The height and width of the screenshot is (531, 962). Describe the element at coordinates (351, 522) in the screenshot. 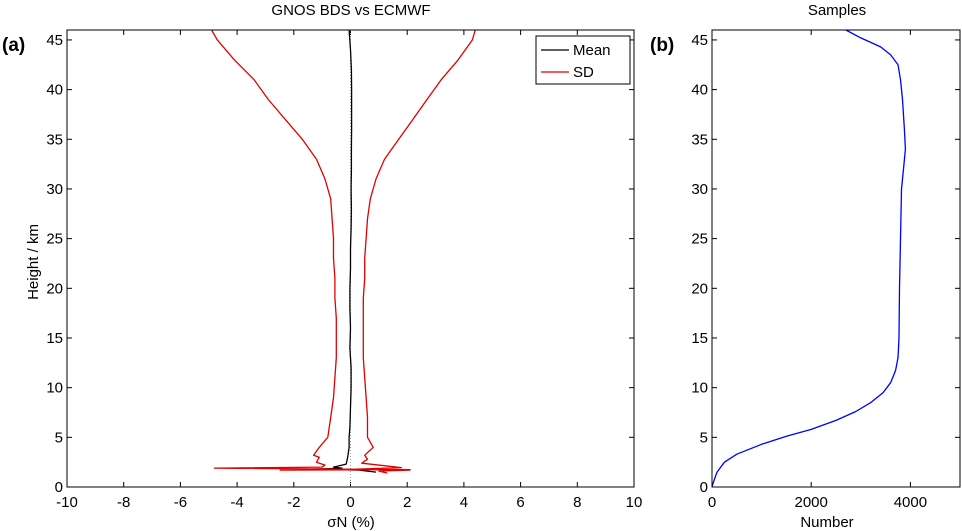

I see `panel-a-x-axis-label: σN (%)` at that location.